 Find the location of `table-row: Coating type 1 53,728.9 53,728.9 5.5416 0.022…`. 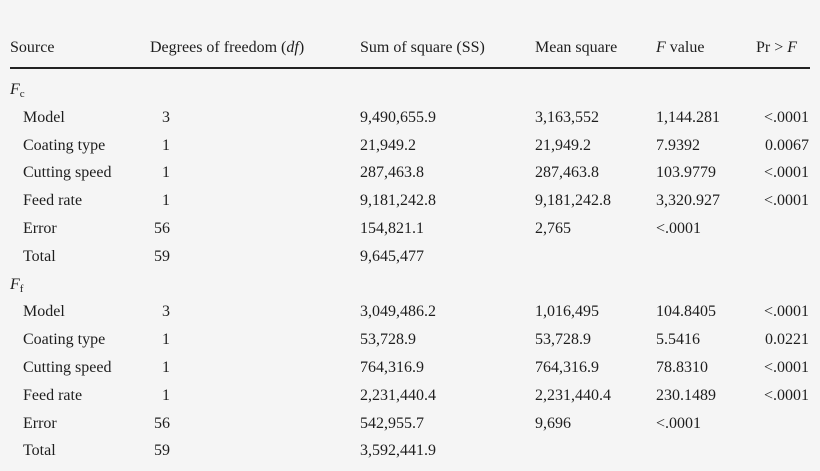

table-row: Coating type 1 53,728.9 53,728.9 5.5416 0.022… is located at coordinates (410, 340).